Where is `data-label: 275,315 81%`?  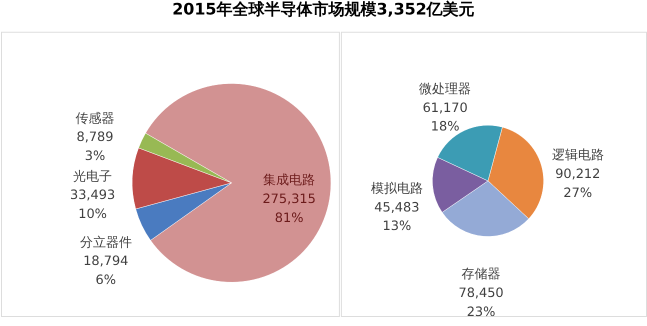
data-label: 275,315 81% is located at coordinates (289, 209).